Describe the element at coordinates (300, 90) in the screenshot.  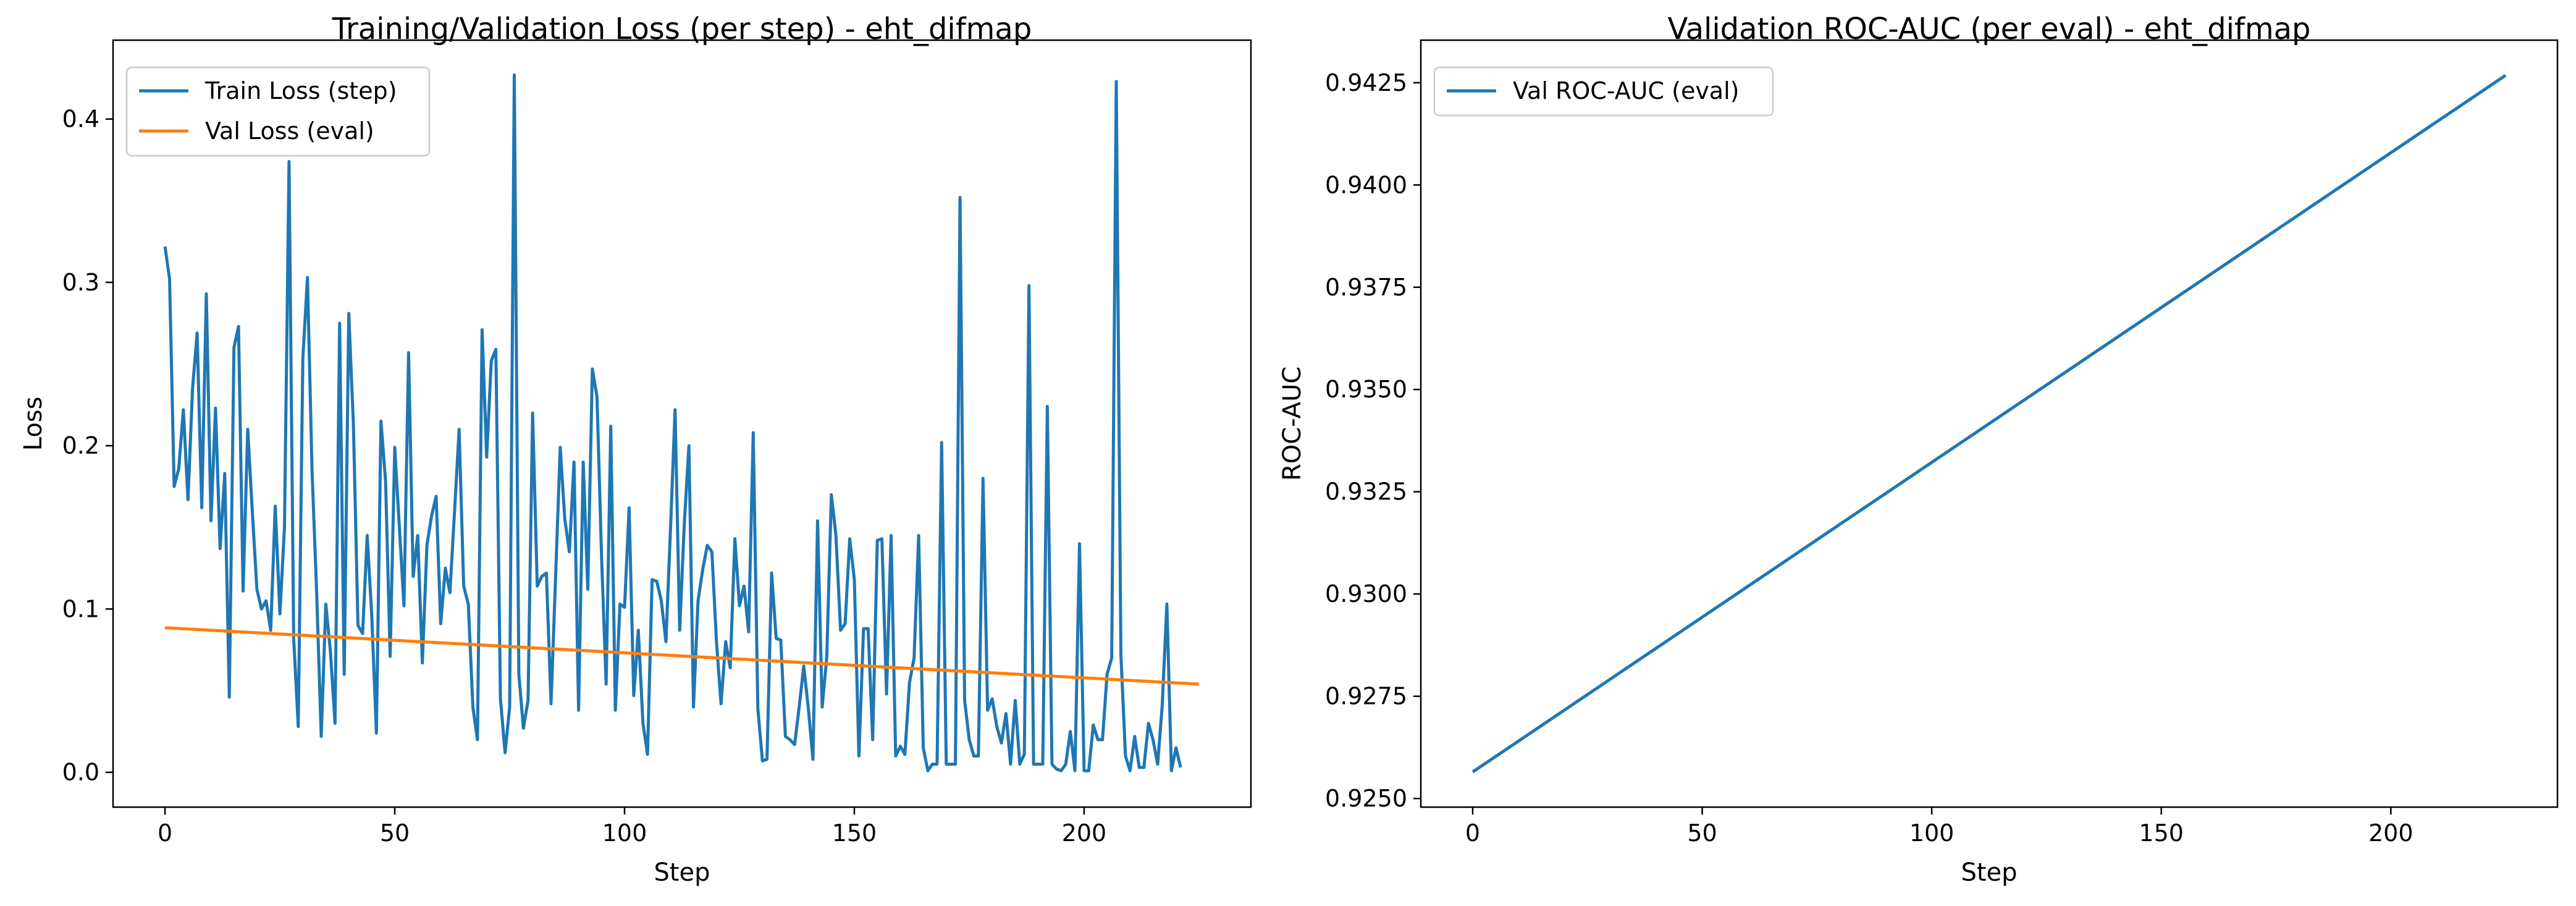
I see `legend-entry: Train Loss (step)` at that location.